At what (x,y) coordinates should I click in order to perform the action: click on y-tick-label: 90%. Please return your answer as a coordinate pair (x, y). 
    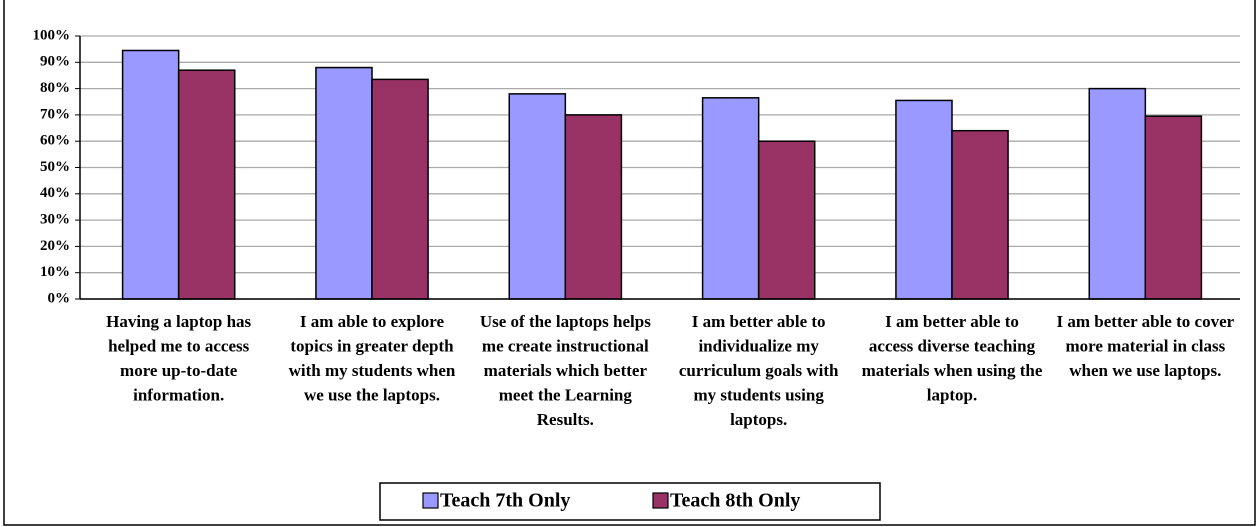
    Looking at the image, I should click on (55, 62).